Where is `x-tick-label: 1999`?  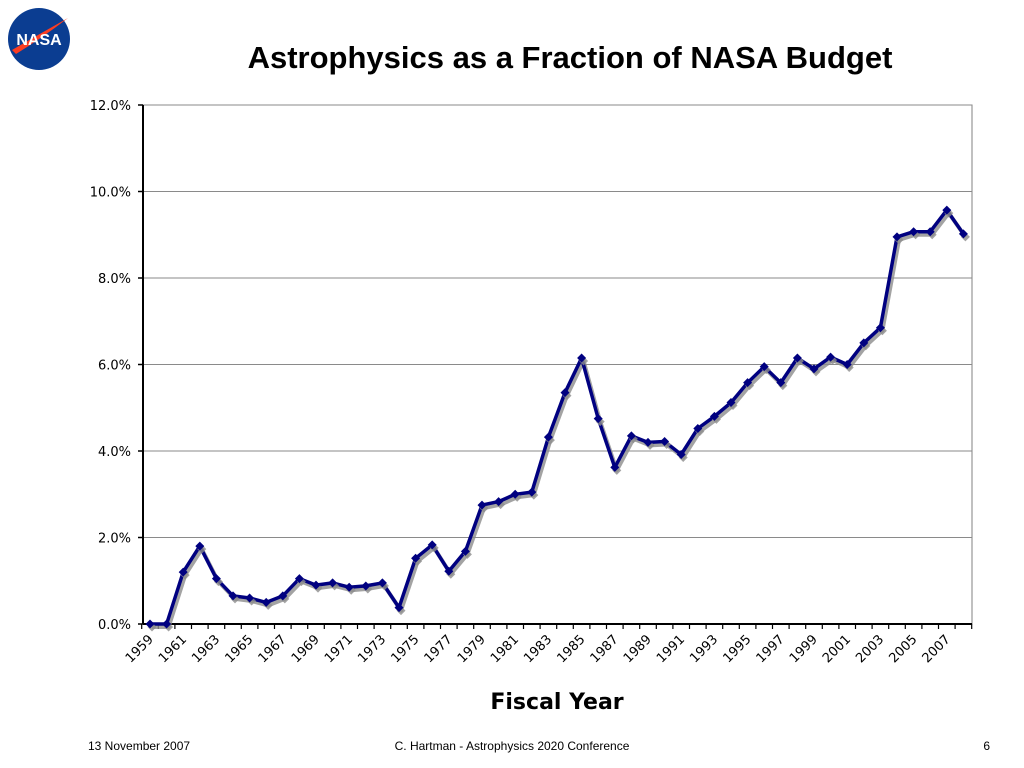 x-tick-label: 1999 is located at coordinates (804, 649).